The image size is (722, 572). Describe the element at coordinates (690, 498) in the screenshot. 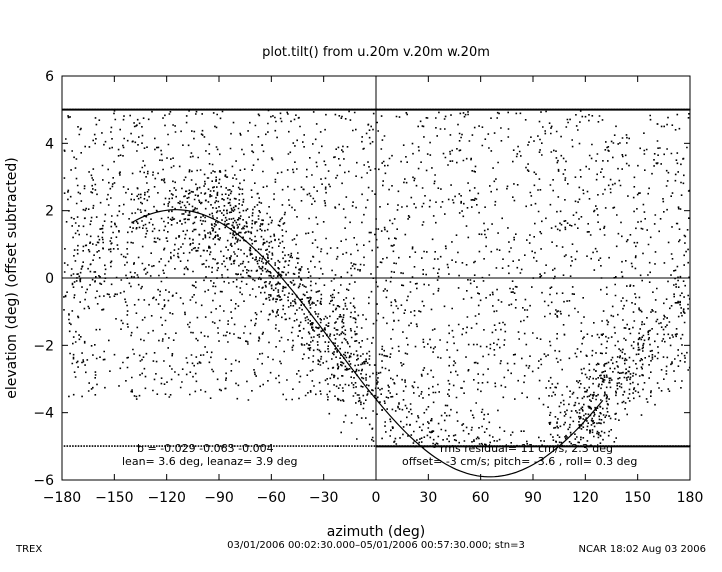

I see `x-tick-label: 180` at that location.